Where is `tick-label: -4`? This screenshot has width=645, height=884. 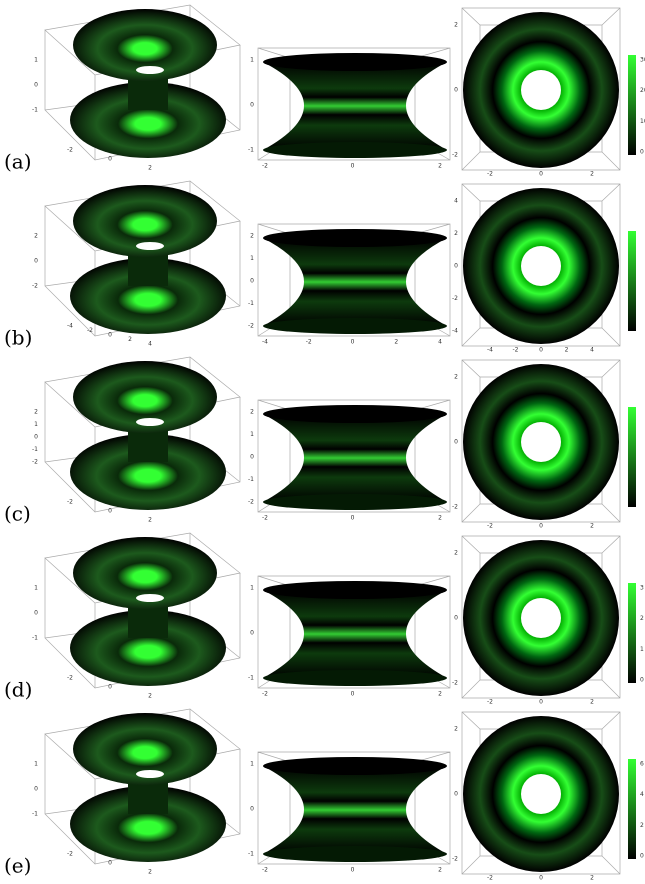 tick-label: -4 is located at coordinates (70, 326).